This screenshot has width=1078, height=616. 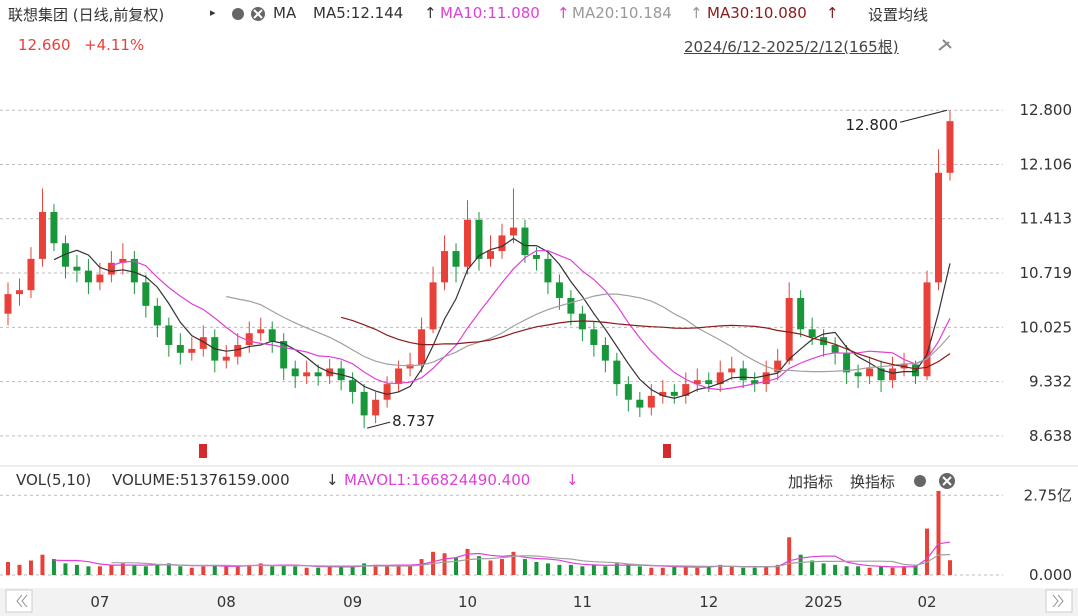 I want to click on scroll-right, so click(x=1059, y=601).